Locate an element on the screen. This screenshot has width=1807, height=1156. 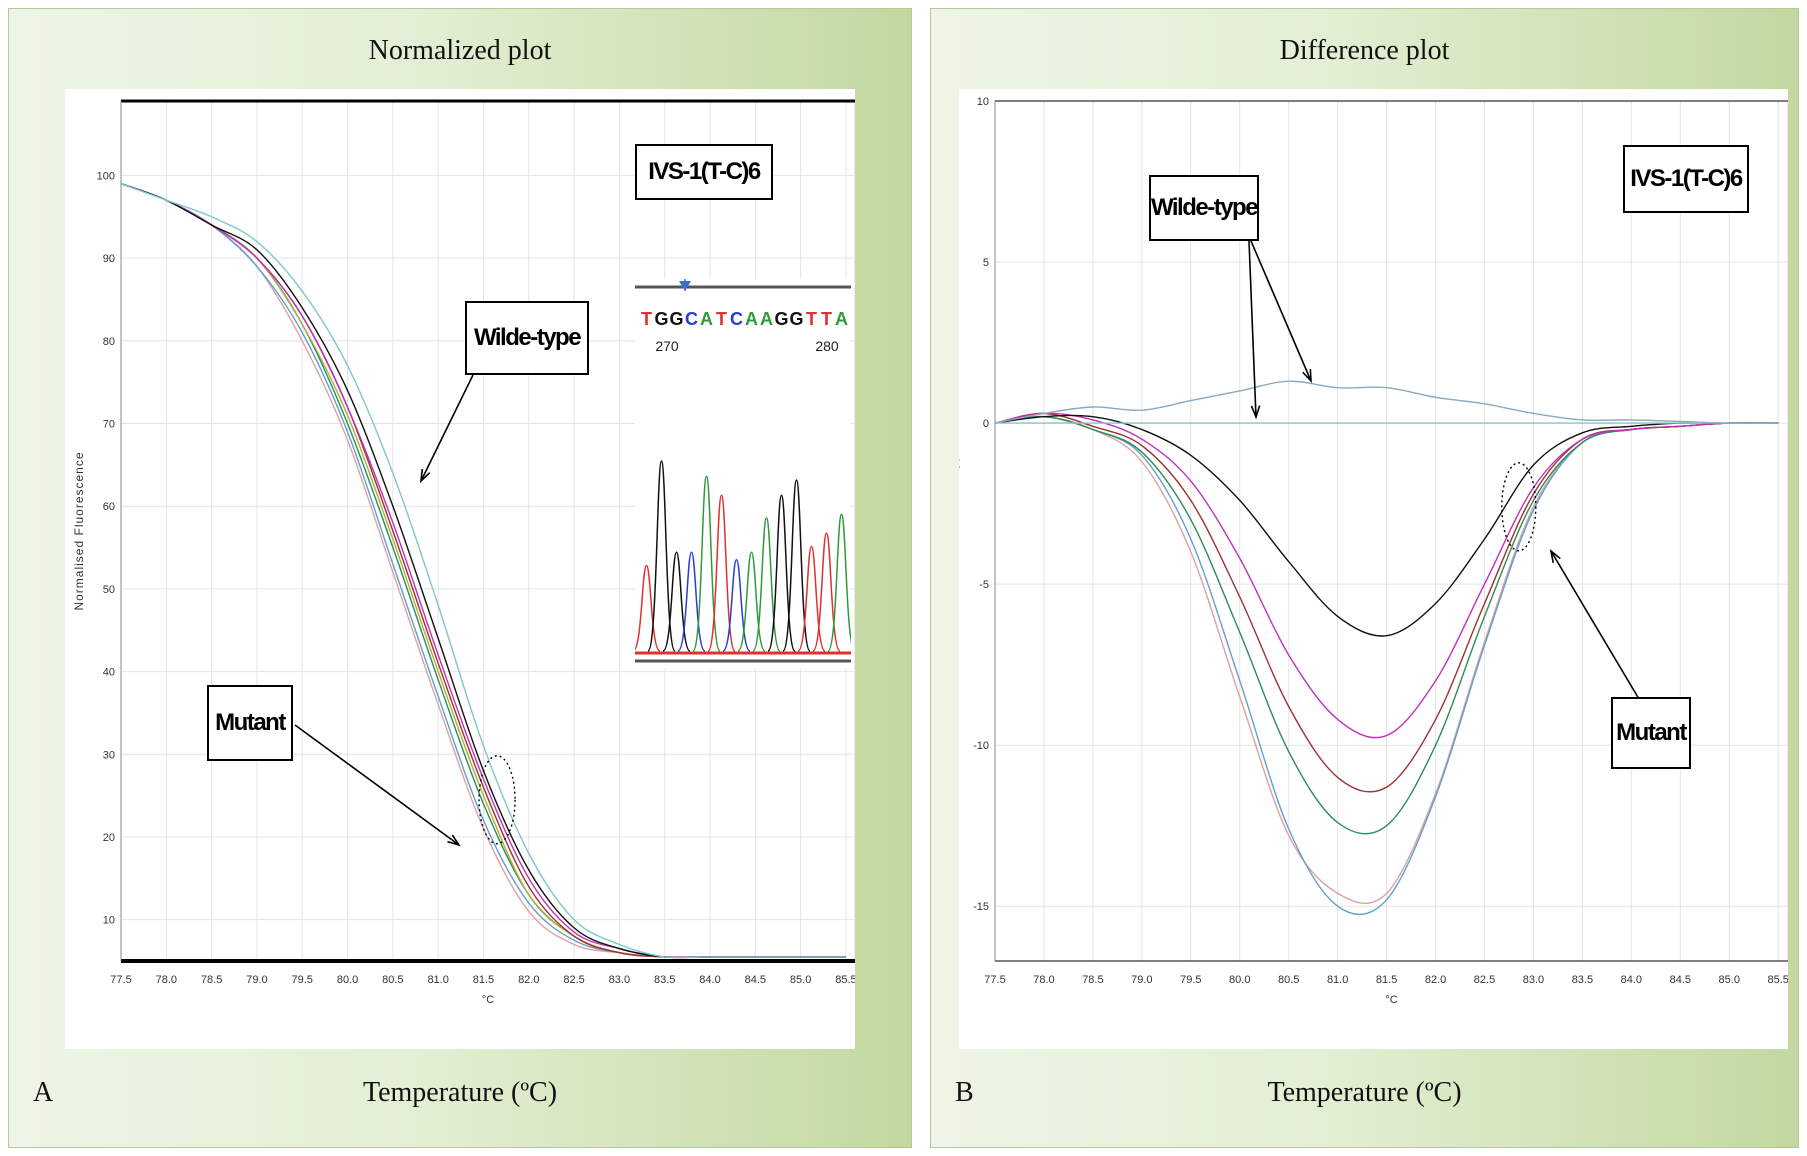
mutation-label: IVS-1(T-C)6 is located at coordinates (1686, 179).